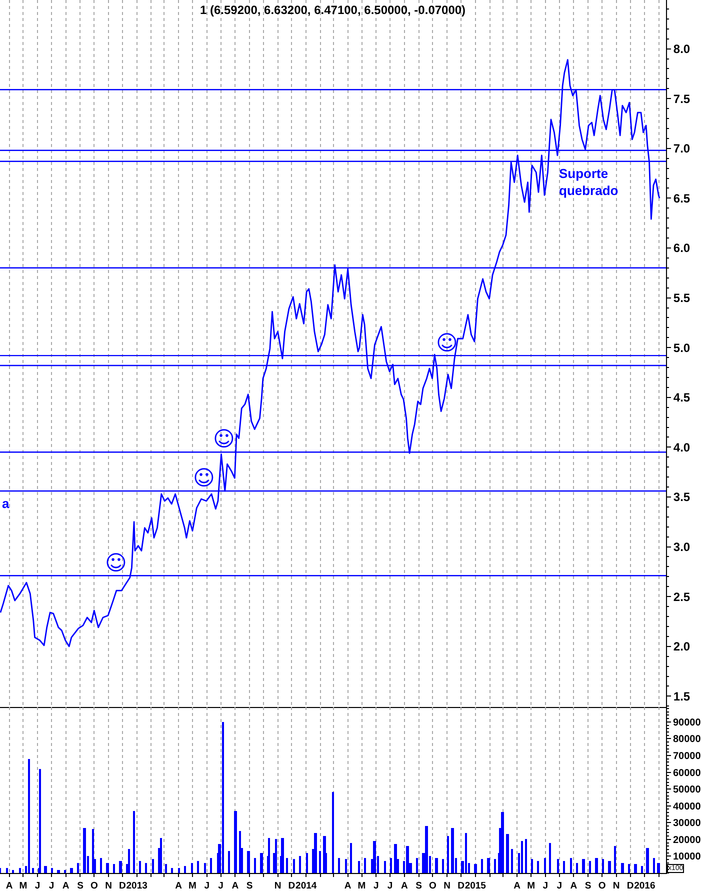  Describe the element at coordinates (681, 297) in the screenshot. I see `y-tick-label: 5.5` at that location.